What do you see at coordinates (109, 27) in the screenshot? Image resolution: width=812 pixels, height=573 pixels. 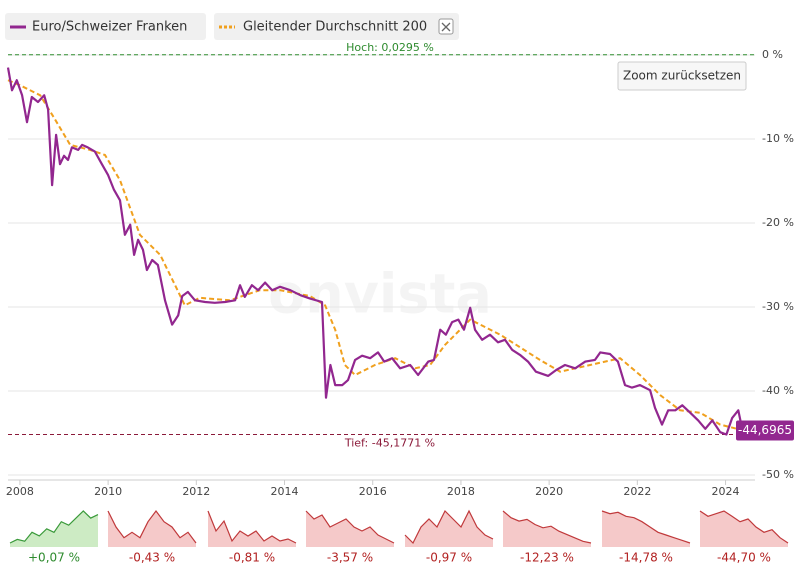 I see `legend-label: Euro/Schweizer Franken` at bounding box center [109, 27].